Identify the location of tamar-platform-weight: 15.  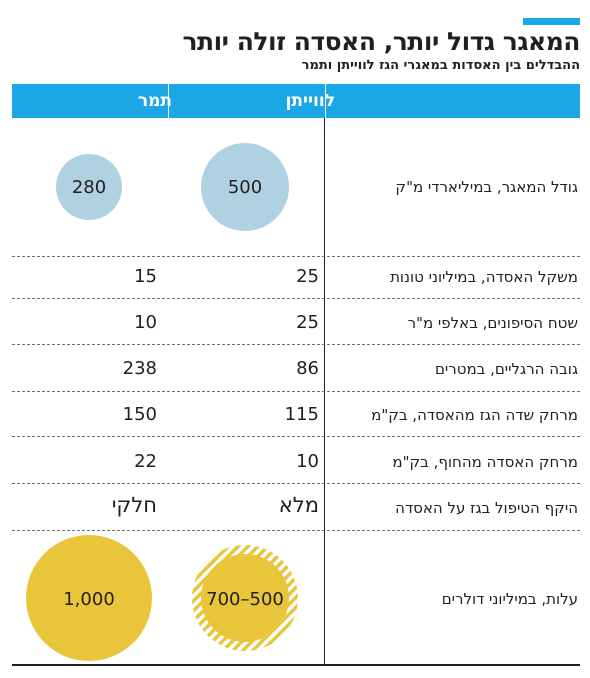
(145, 276).